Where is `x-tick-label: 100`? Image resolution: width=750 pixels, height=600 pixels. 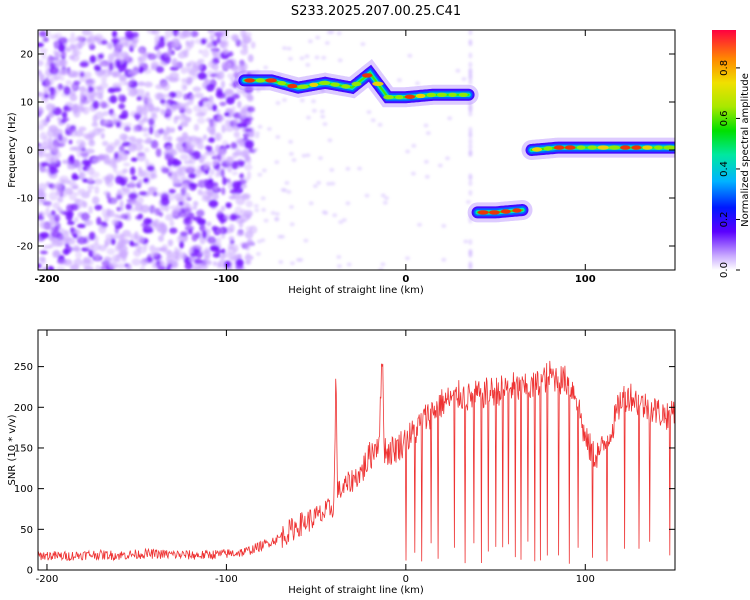
x-tick-label: 100 is located at coordinates (585, 579).